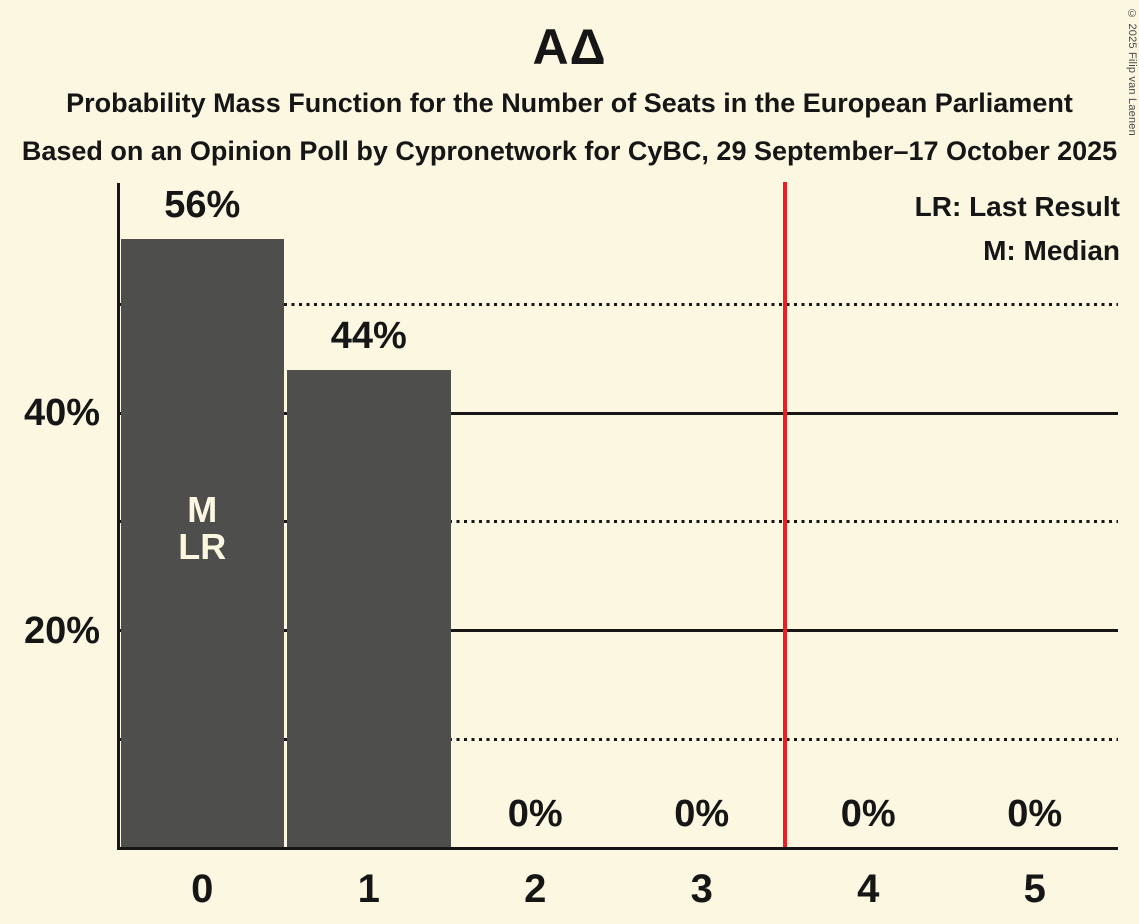 Image resolution: width=1139 pixels, height=924 pixels. What do you see at coordinates (535, 814) in the screenshot?
I see `bar-value-label-2: 0%` at bounding box center [535, 814].